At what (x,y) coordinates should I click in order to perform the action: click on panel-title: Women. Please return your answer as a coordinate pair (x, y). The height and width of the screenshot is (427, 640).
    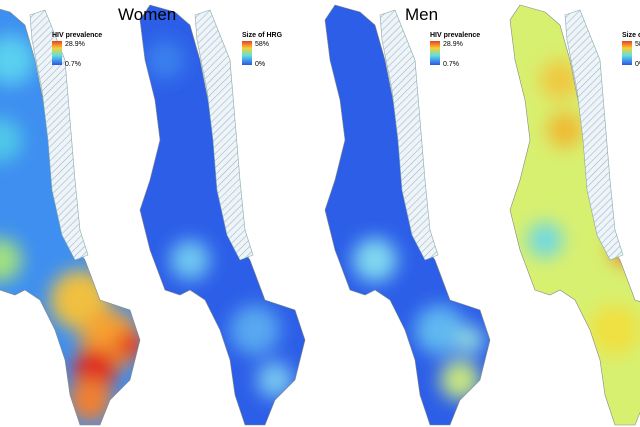
    Looking at the image, I should click on (147, 14).